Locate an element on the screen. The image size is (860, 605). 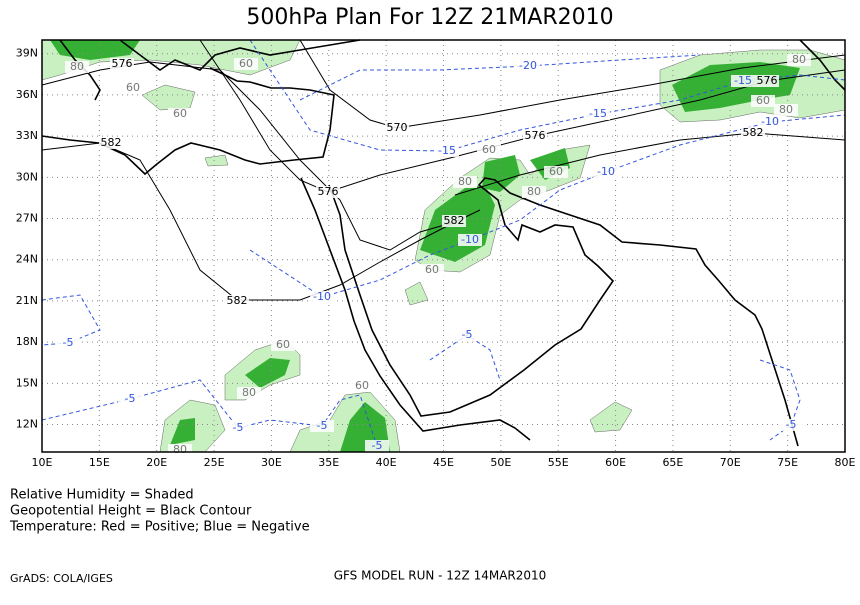
lat-tick-label: 24N is located at coordinates (27, 259).